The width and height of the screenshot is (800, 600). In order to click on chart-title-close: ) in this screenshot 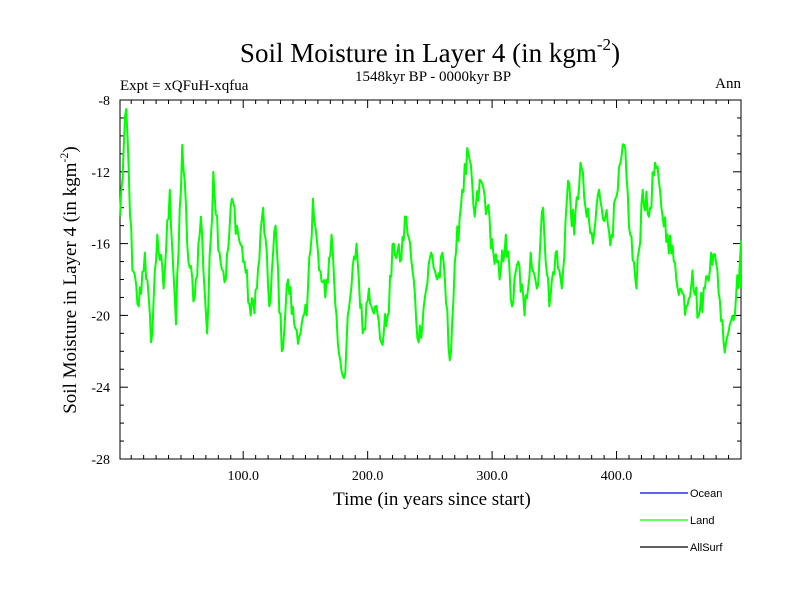, I will do `click(615, 53)`.